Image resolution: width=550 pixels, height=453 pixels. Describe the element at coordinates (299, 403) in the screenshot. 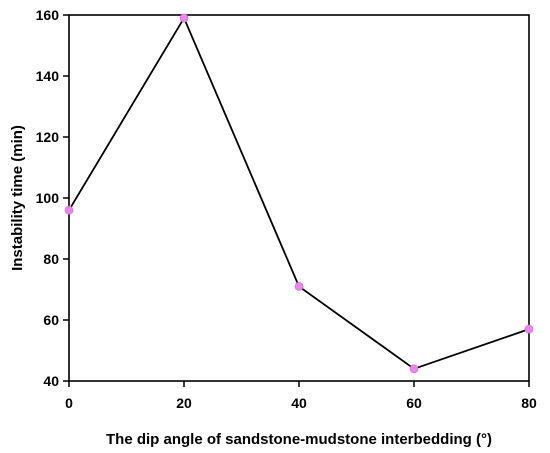

I see `x-tick-label: 40` at that location.